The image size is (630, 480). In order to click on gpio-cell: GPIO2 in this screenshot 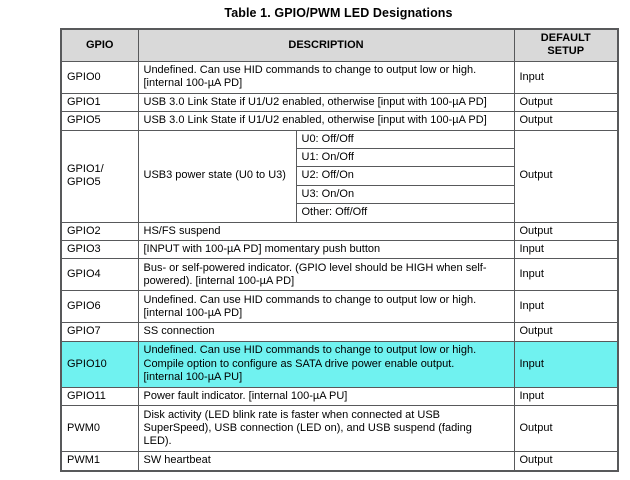, I will do `click(99, 231)`.